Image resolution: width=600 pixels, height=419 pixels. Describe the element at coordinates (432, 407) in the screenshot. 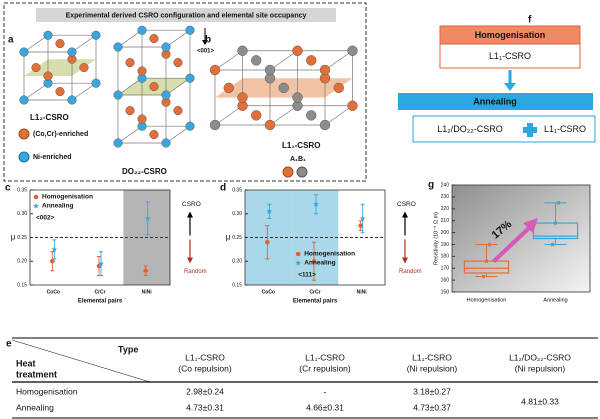

I see `cell: 4.73±0.37` at that location.